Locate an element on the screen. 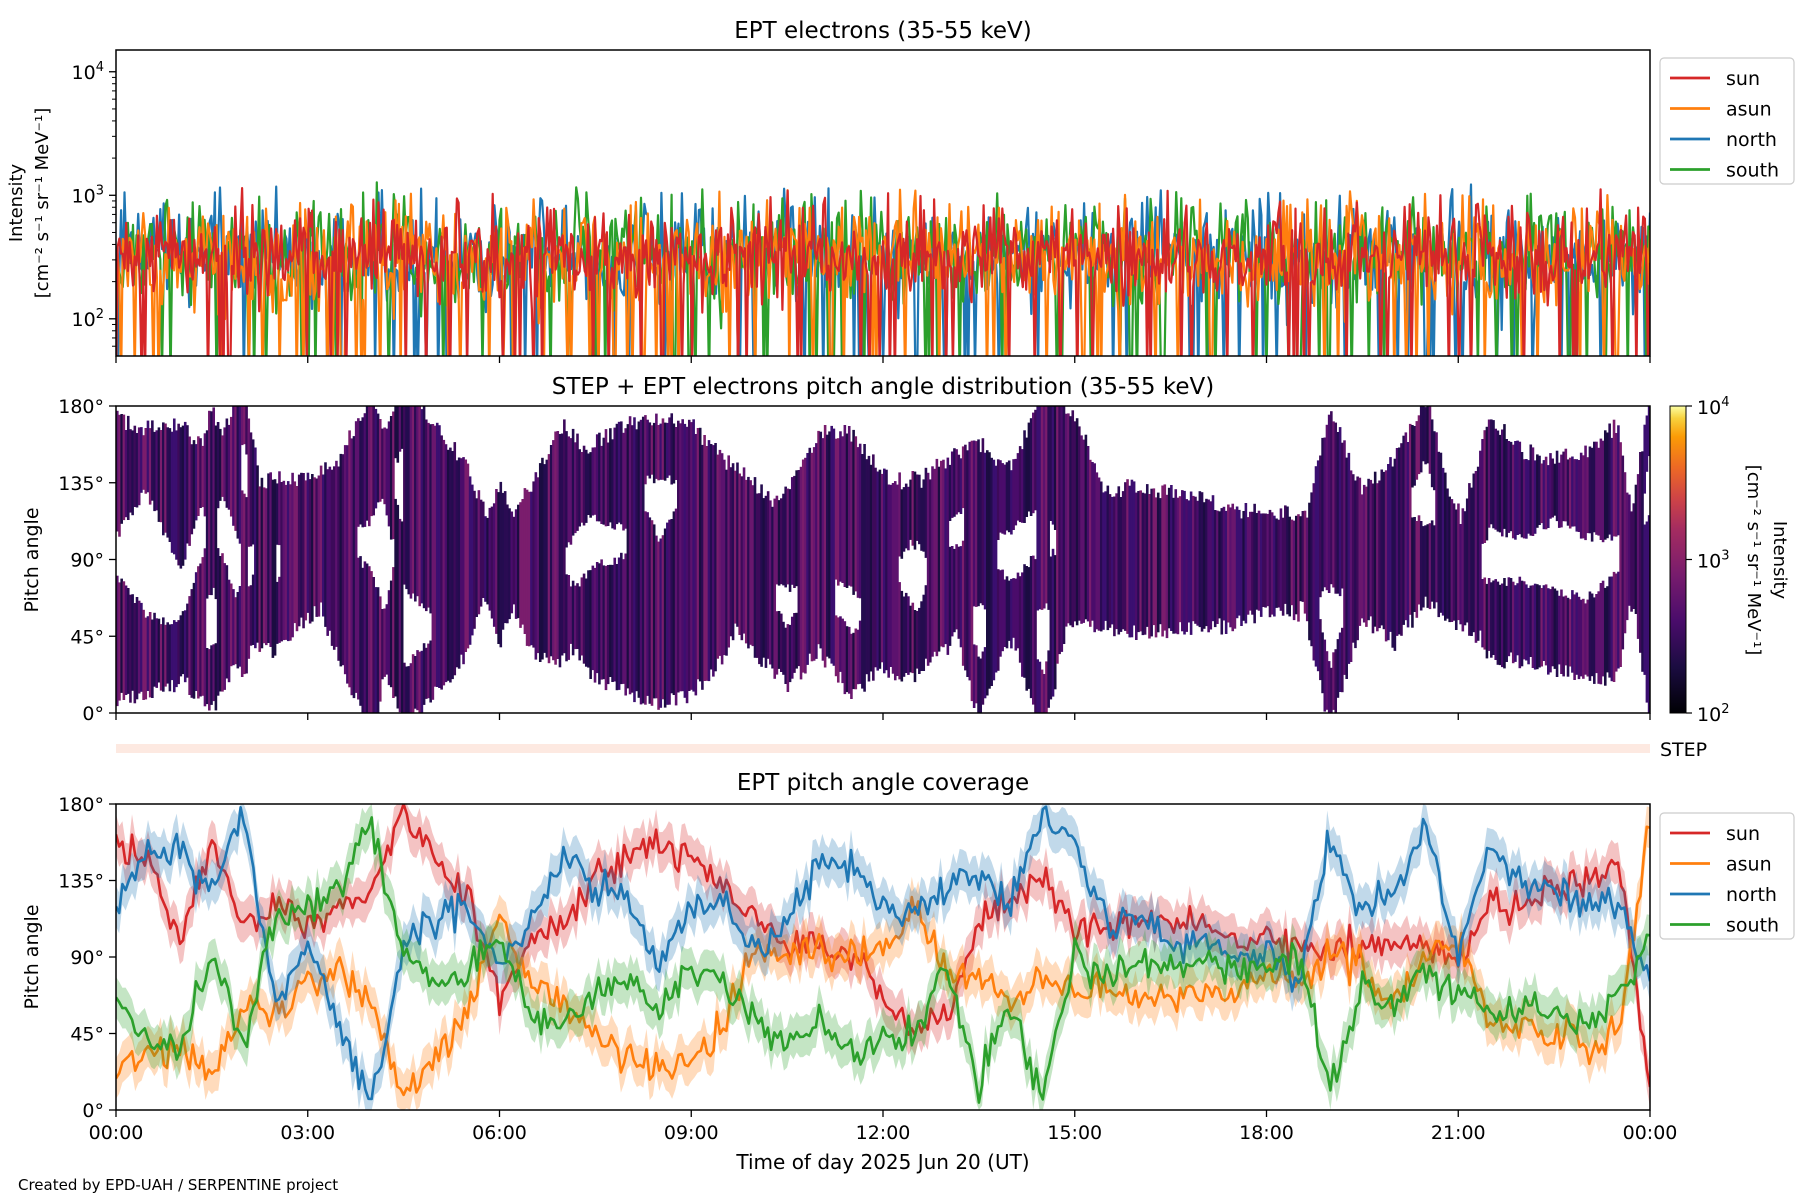 The height and width of the screenshot is (1200, 1800). colorbar-tick-label: 103 is located at coordinates (1713, 561).